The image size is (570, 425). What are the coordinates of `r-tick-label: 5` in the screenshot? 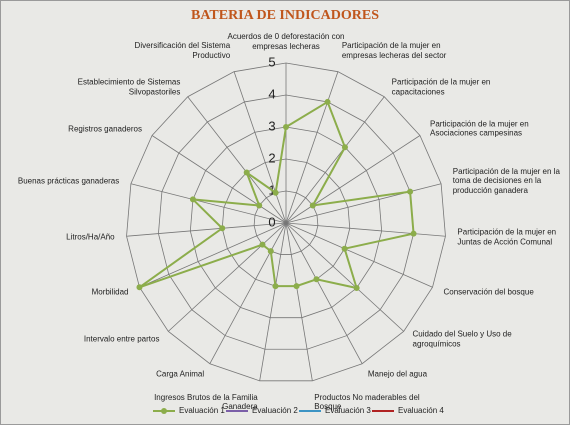 It's located at (271, 61).